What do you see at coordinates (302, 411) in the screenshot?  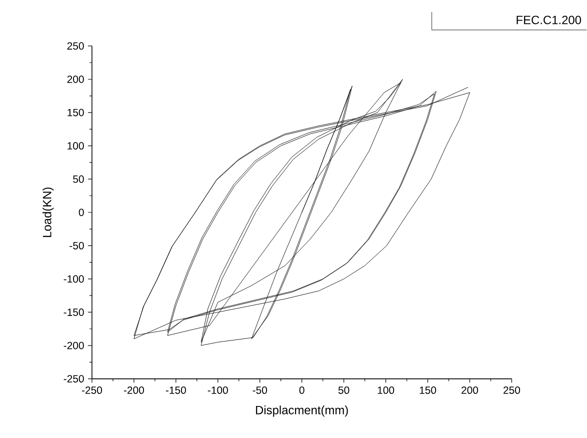 I see `x-axis-title: Displacment(mm)` at bounding box center [302, 411].